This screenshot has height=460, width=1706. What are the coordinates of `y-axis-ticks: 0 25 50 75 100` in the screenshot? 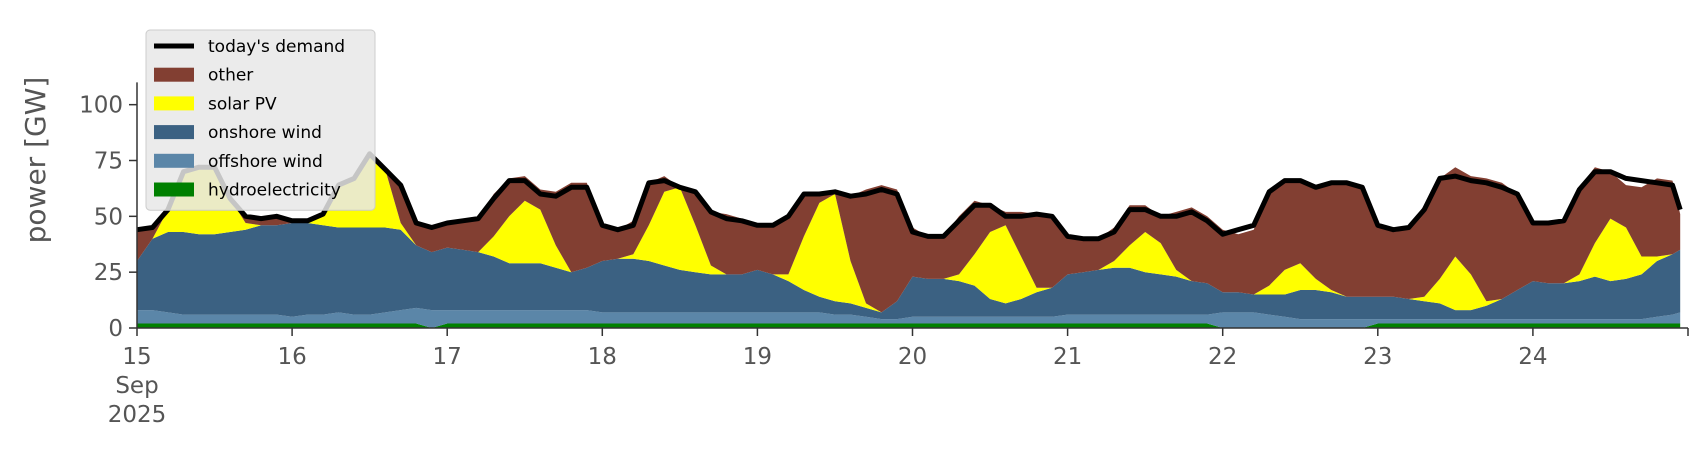 It's located at (108, 217).